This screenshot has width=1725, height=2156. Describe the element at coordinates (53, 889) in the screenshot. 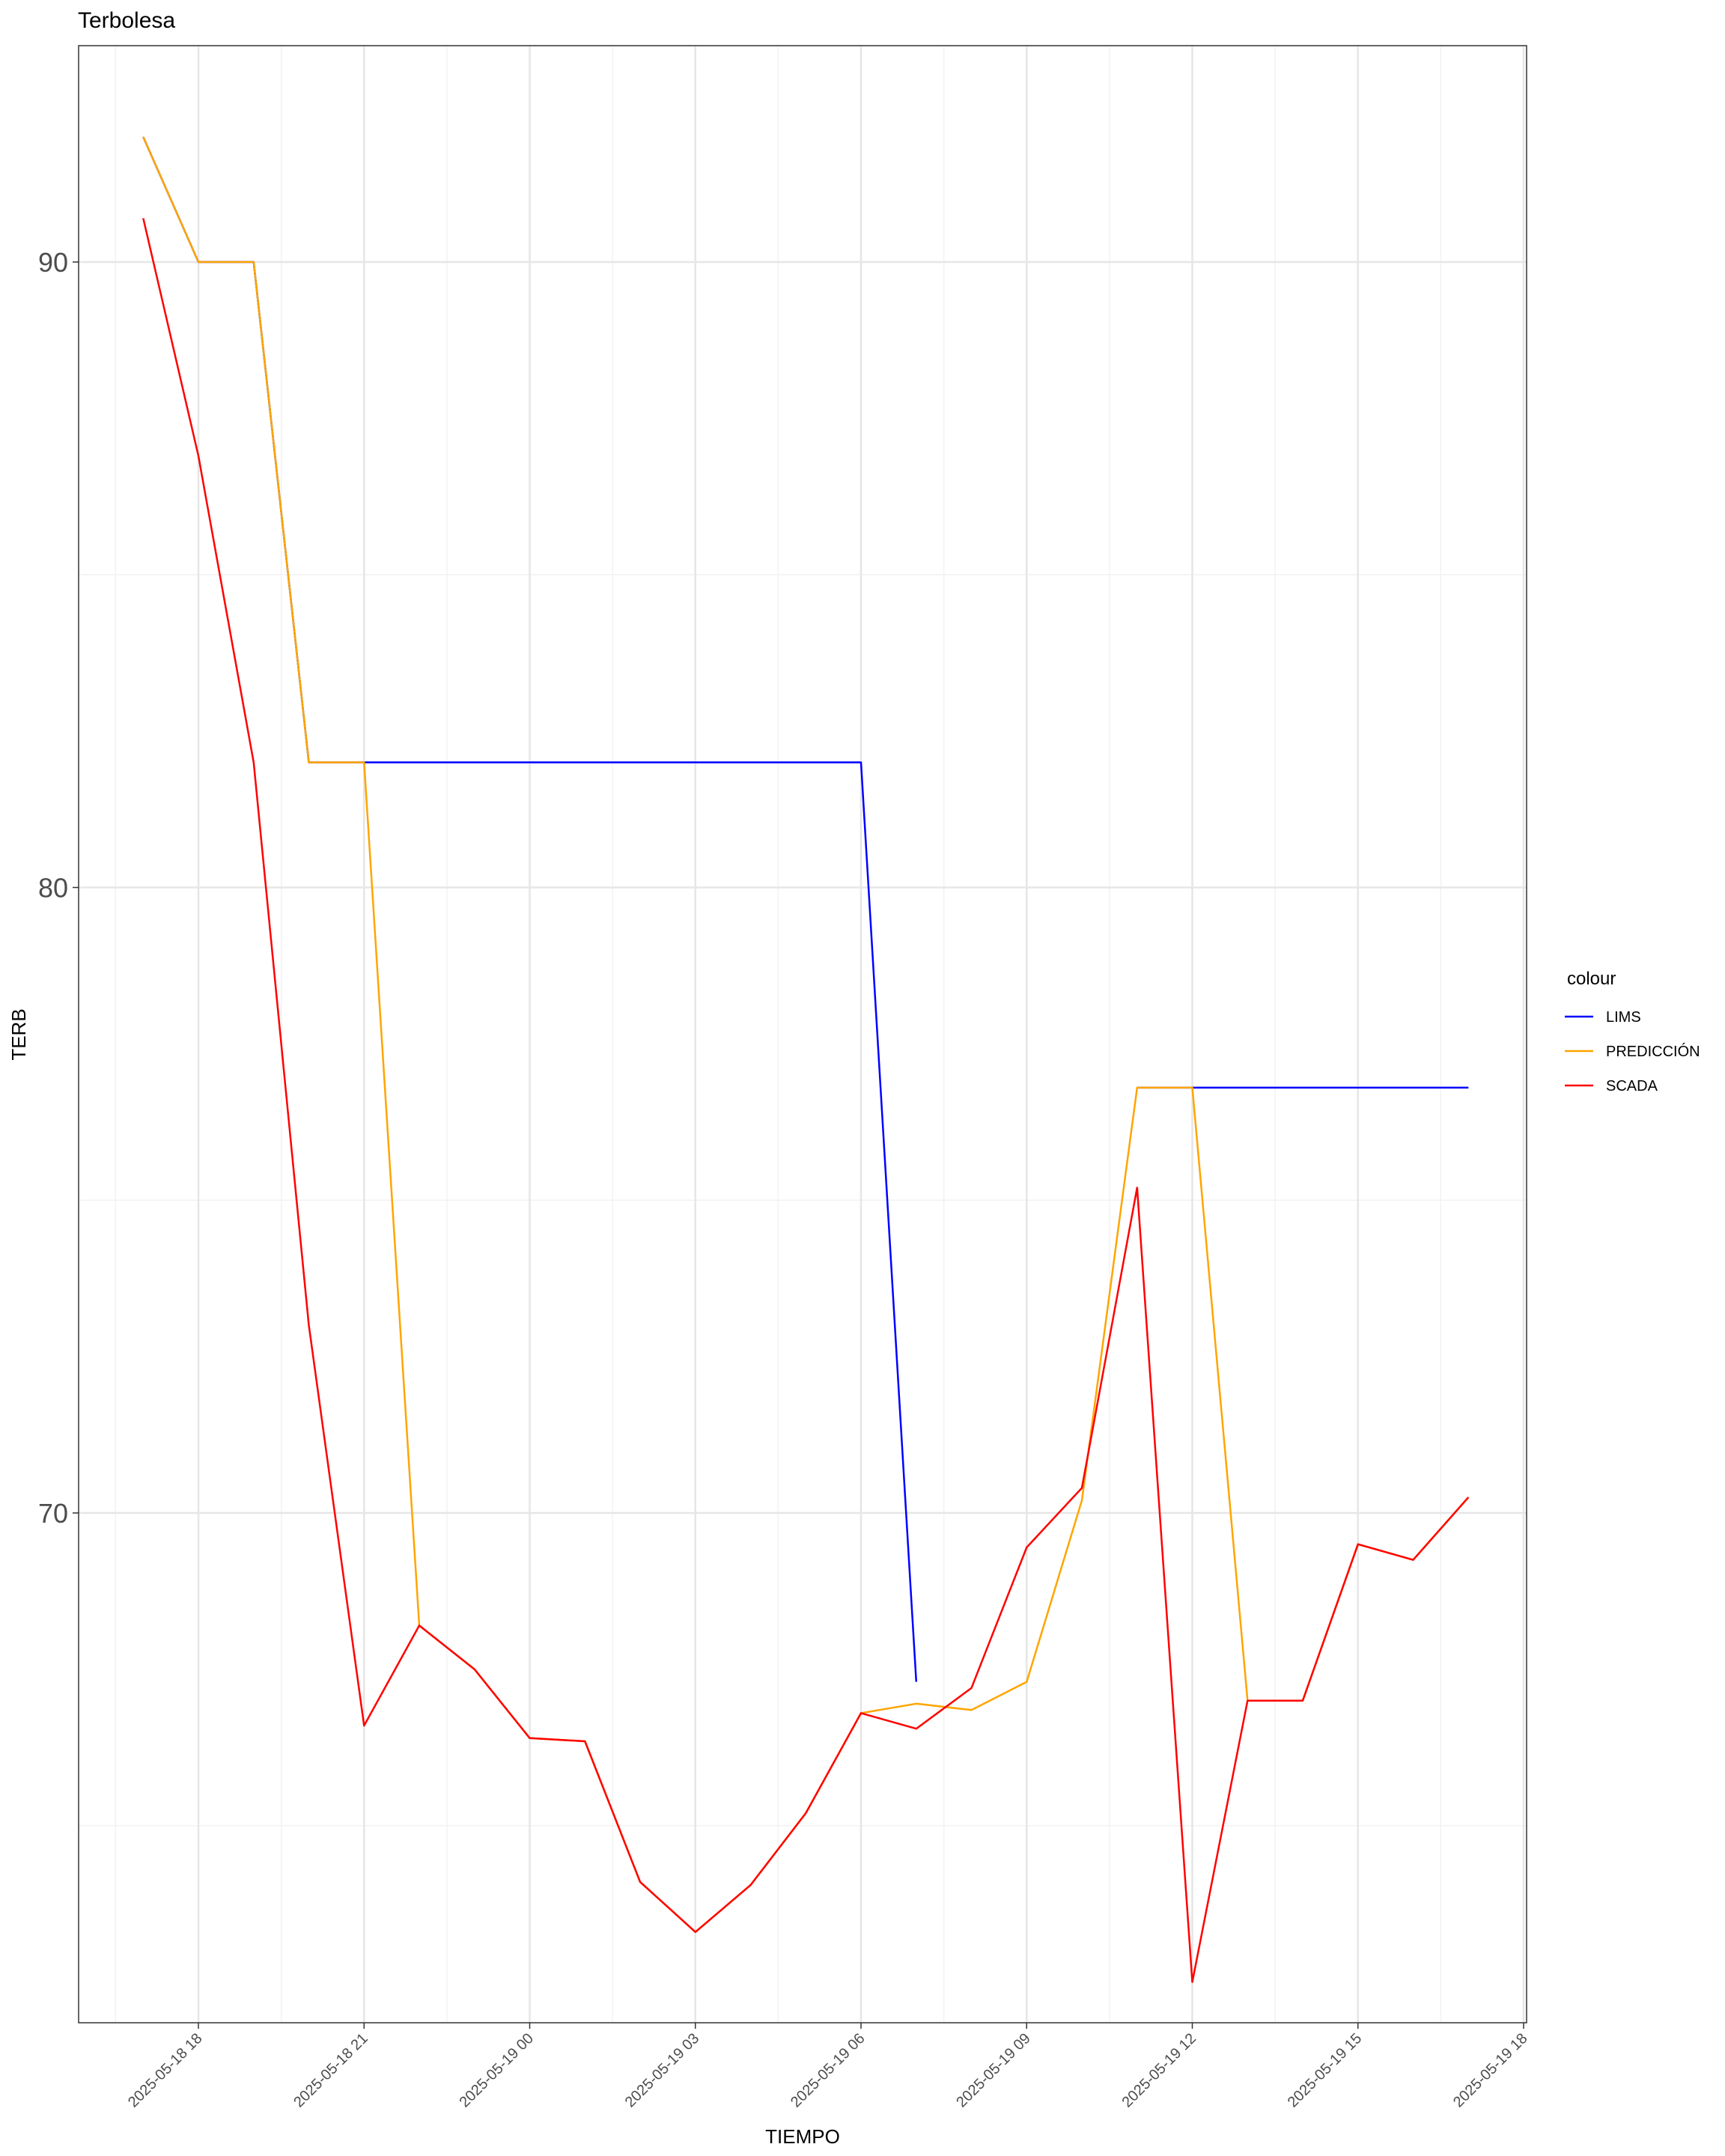

I see `y-tick-label: 80` at that location.